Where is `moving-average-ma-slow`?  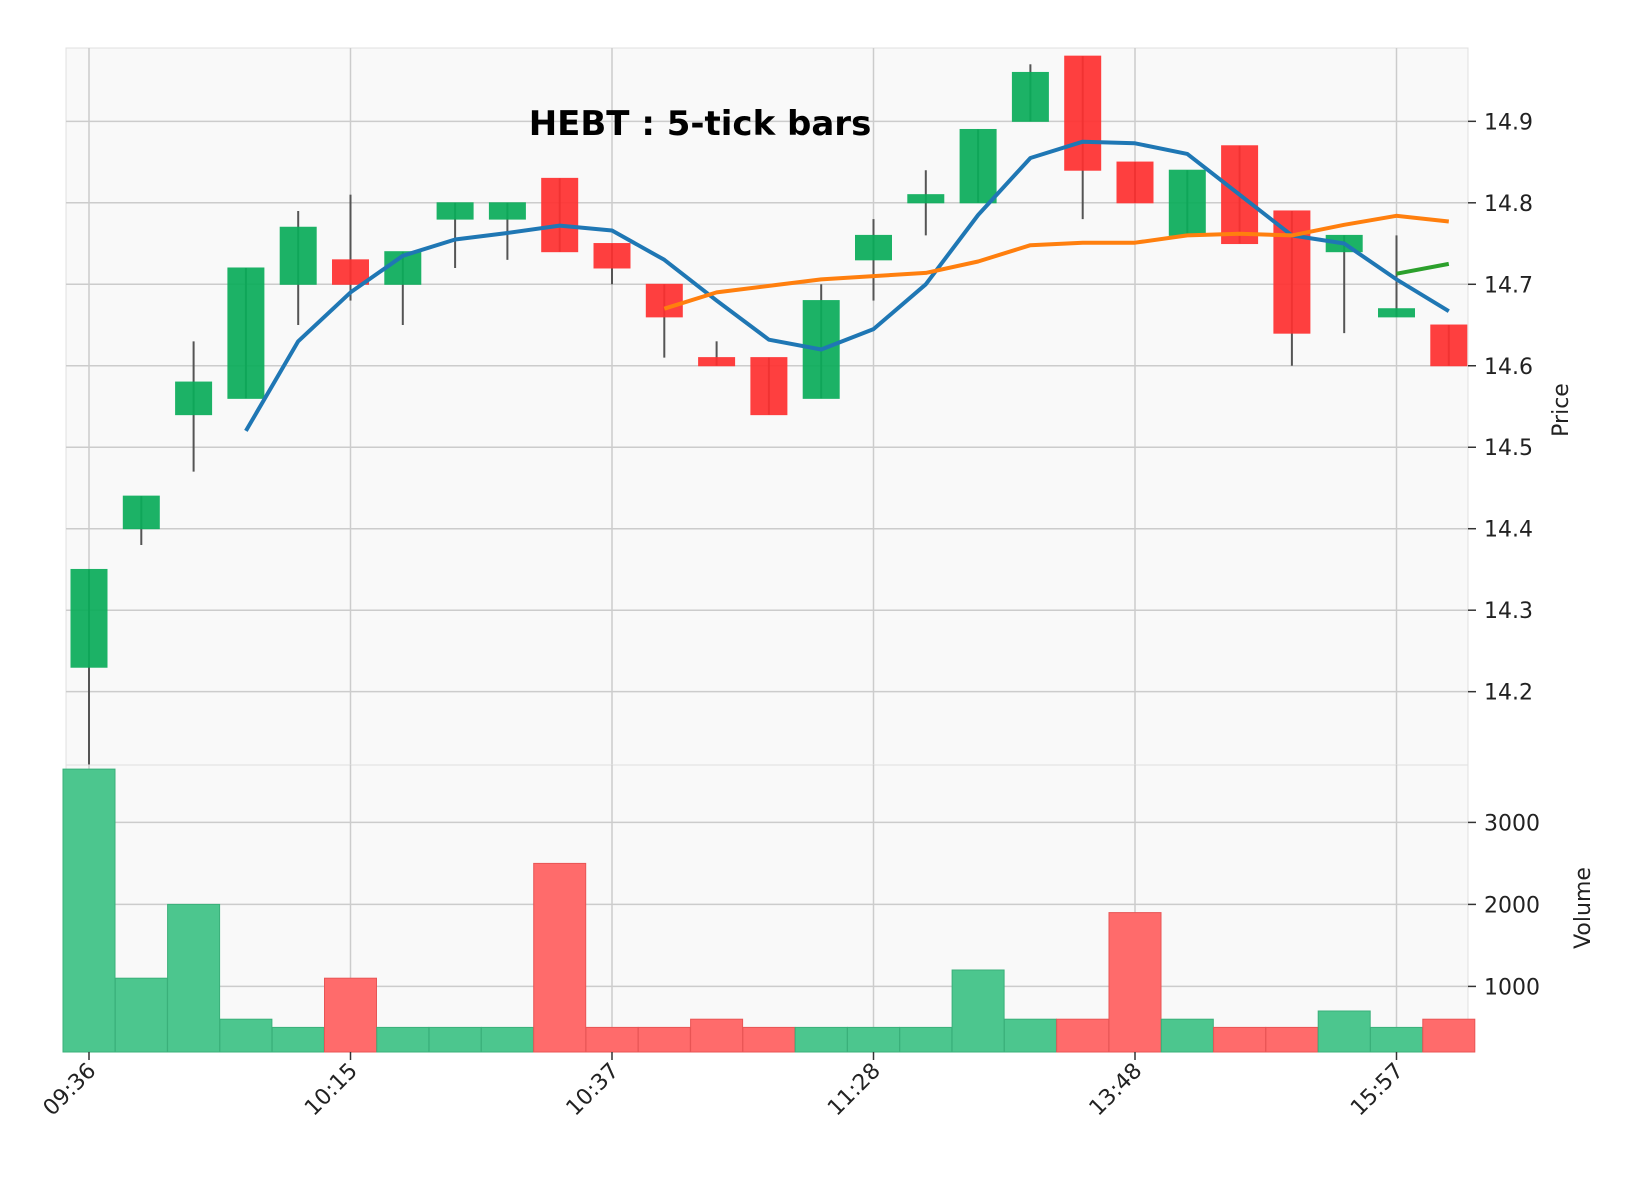 moving-average-ma-slow is located at coordinates (1423, 268).